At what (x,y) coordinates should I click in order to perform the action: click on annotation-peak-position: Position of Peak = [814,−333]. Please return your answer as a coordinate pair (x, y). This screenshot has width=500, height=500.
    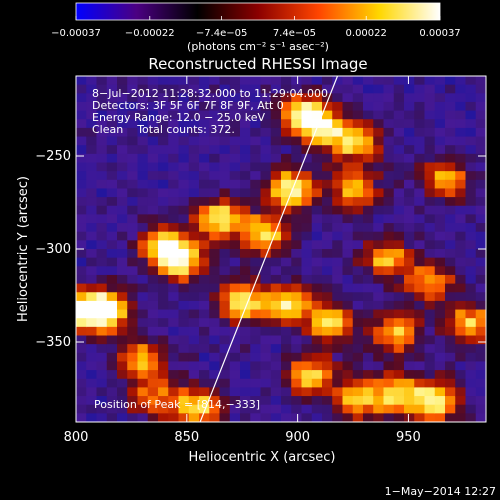
    Looking at the image, I should click on (177, 404).